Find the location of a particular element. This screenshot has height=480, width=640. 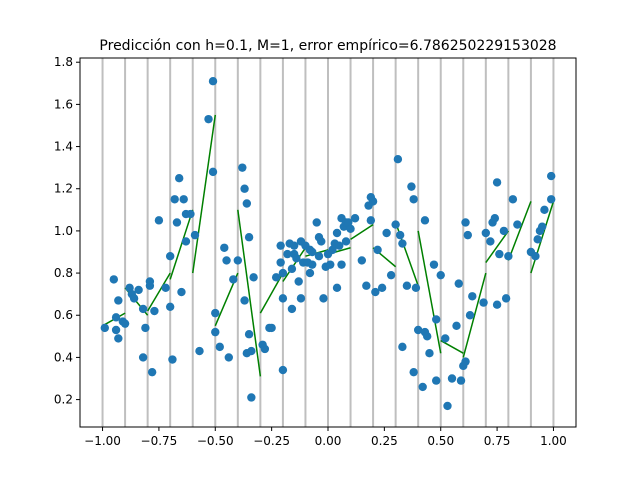

x-axis: −1.00 −0.75 −0.50 −0.25 0.00 0.25 0.50 0.75 1.00 is located at coordinates (325, 437).